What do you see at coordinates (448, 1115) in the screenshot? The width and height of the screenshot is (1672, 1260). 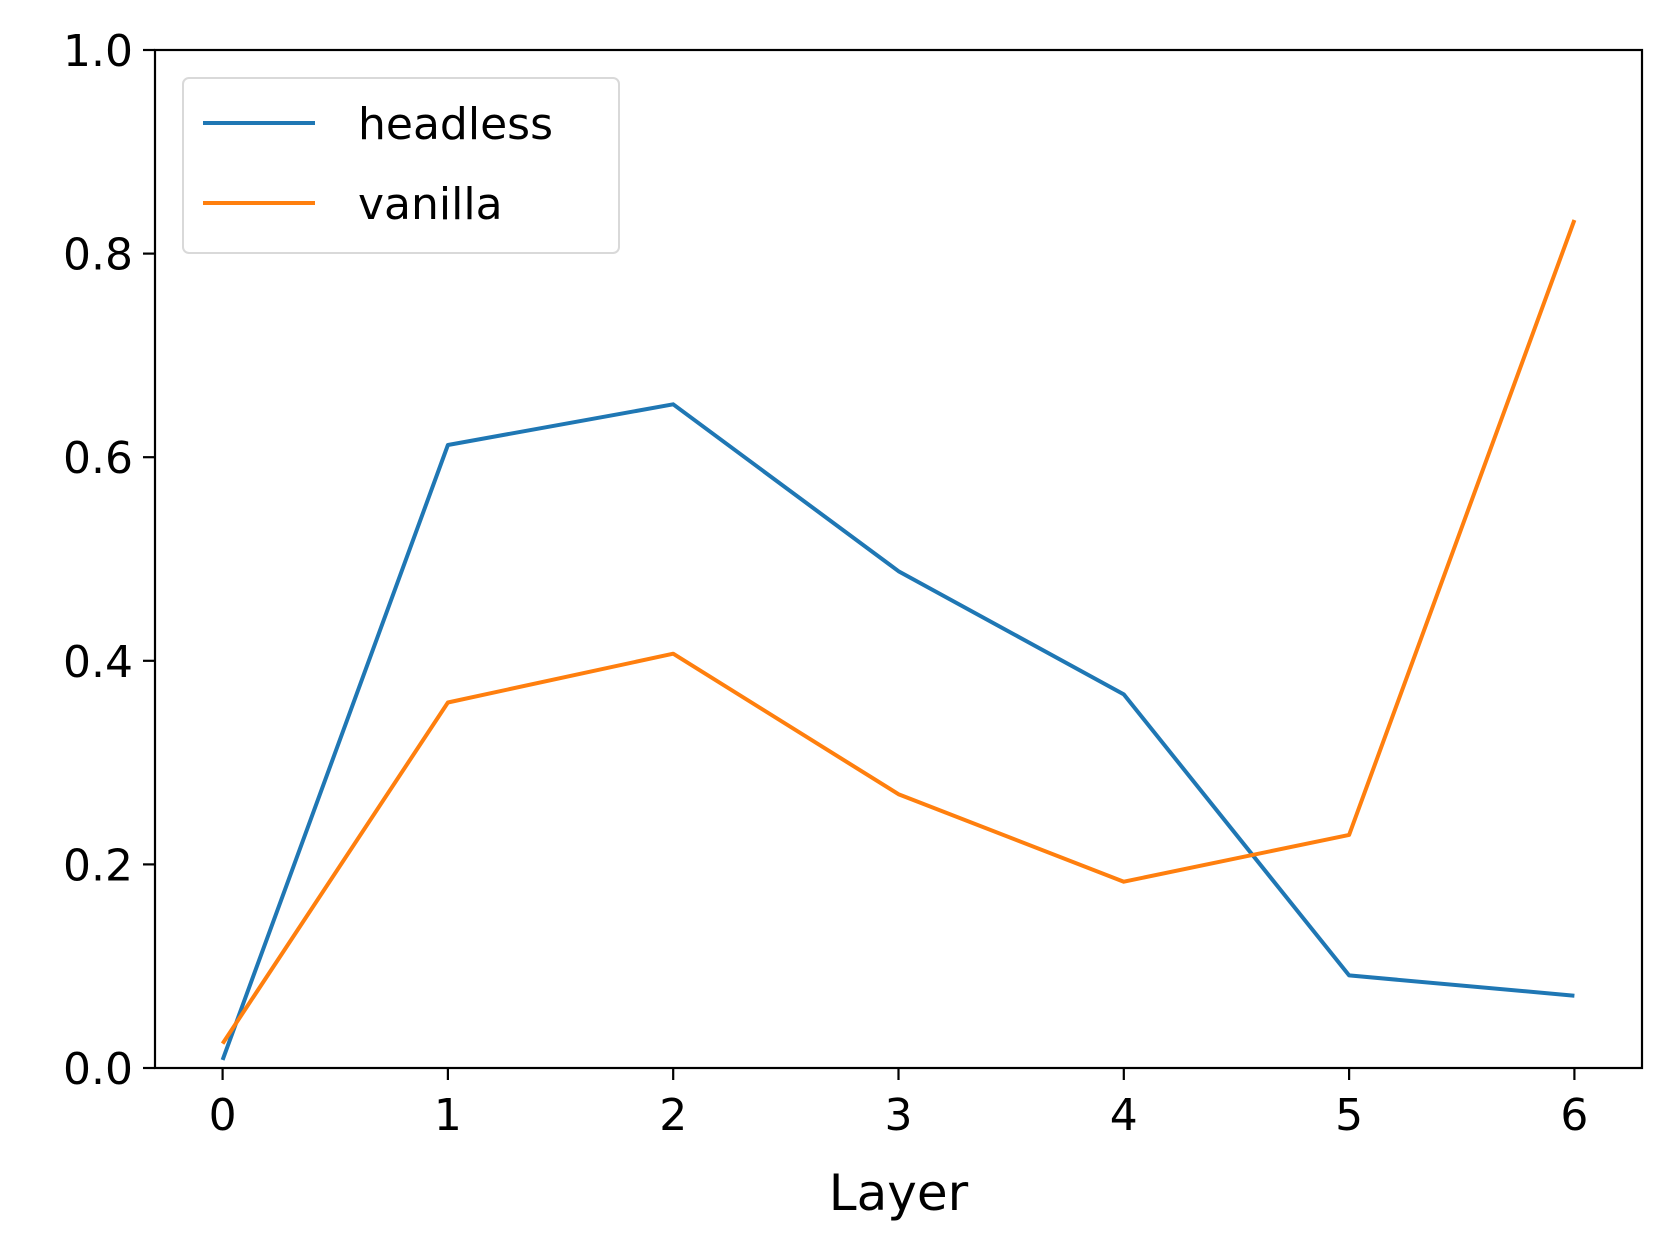 I see `x-tick-label: 1` at bounding box center [448, 1115].